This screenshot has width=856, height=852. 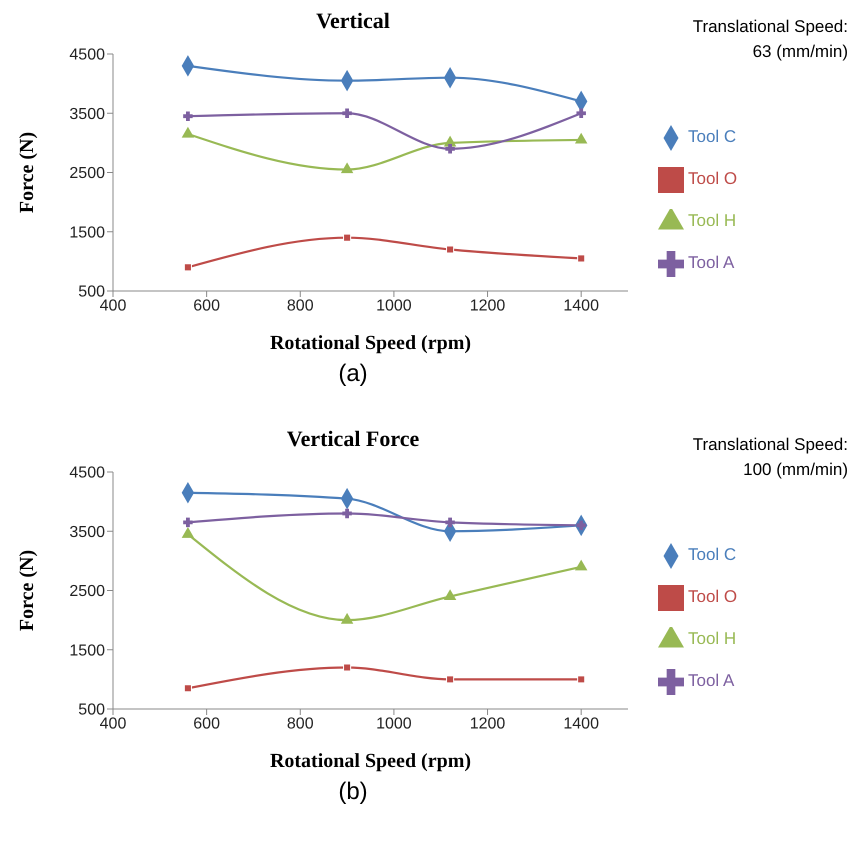 What do you see at coordinates (353, 374) in the screenshot?
I see `text: (a)` at bounding box center [353, 374].